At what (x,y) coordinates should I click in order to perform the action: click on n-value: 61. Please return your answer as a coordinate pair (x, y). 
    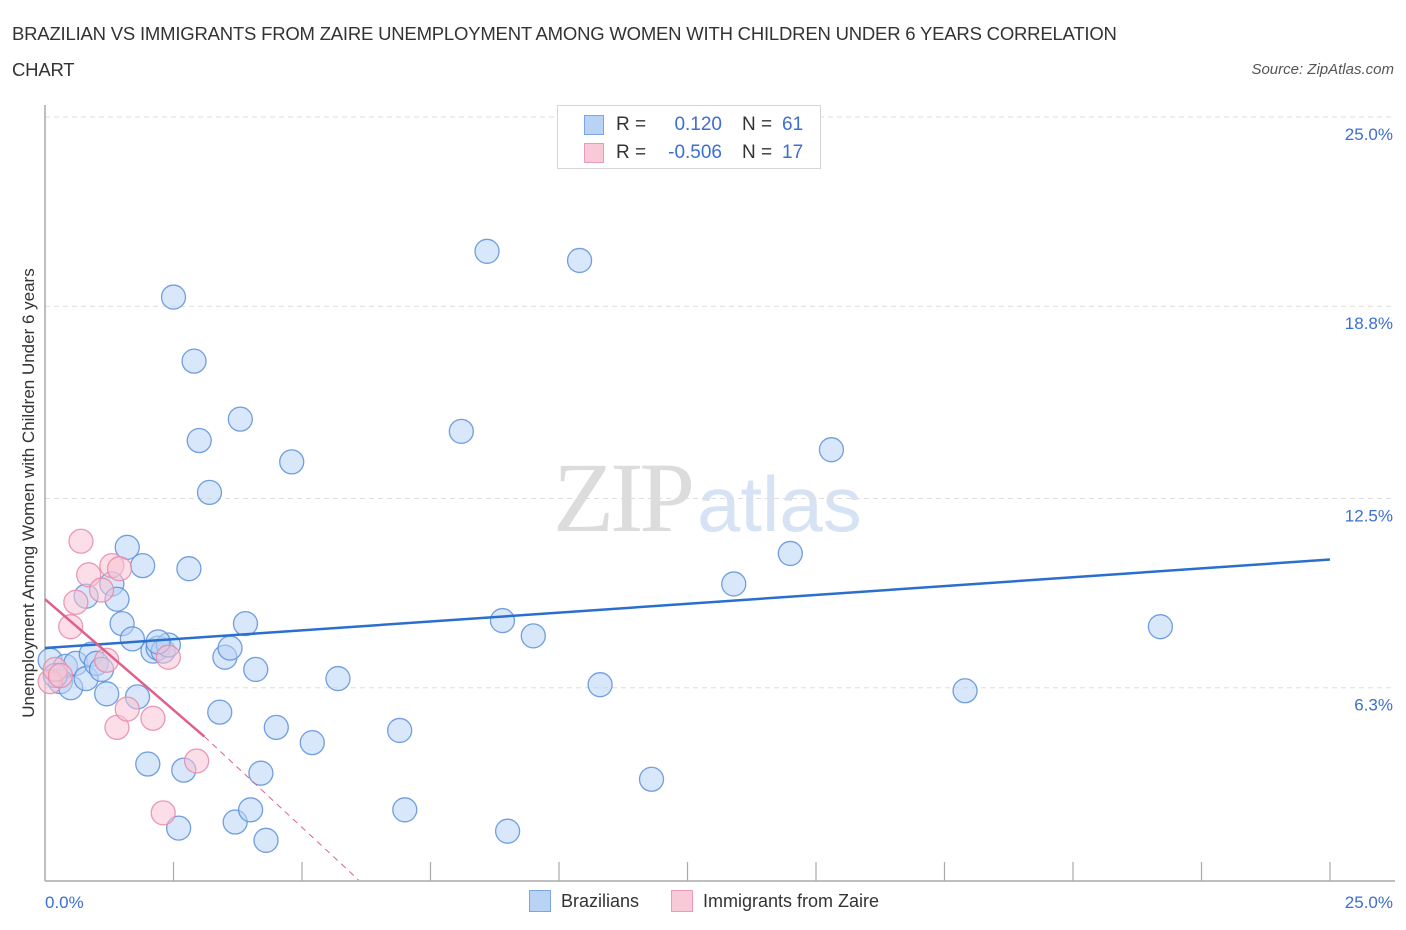
    Looking at the image, I should click on (793, 124).